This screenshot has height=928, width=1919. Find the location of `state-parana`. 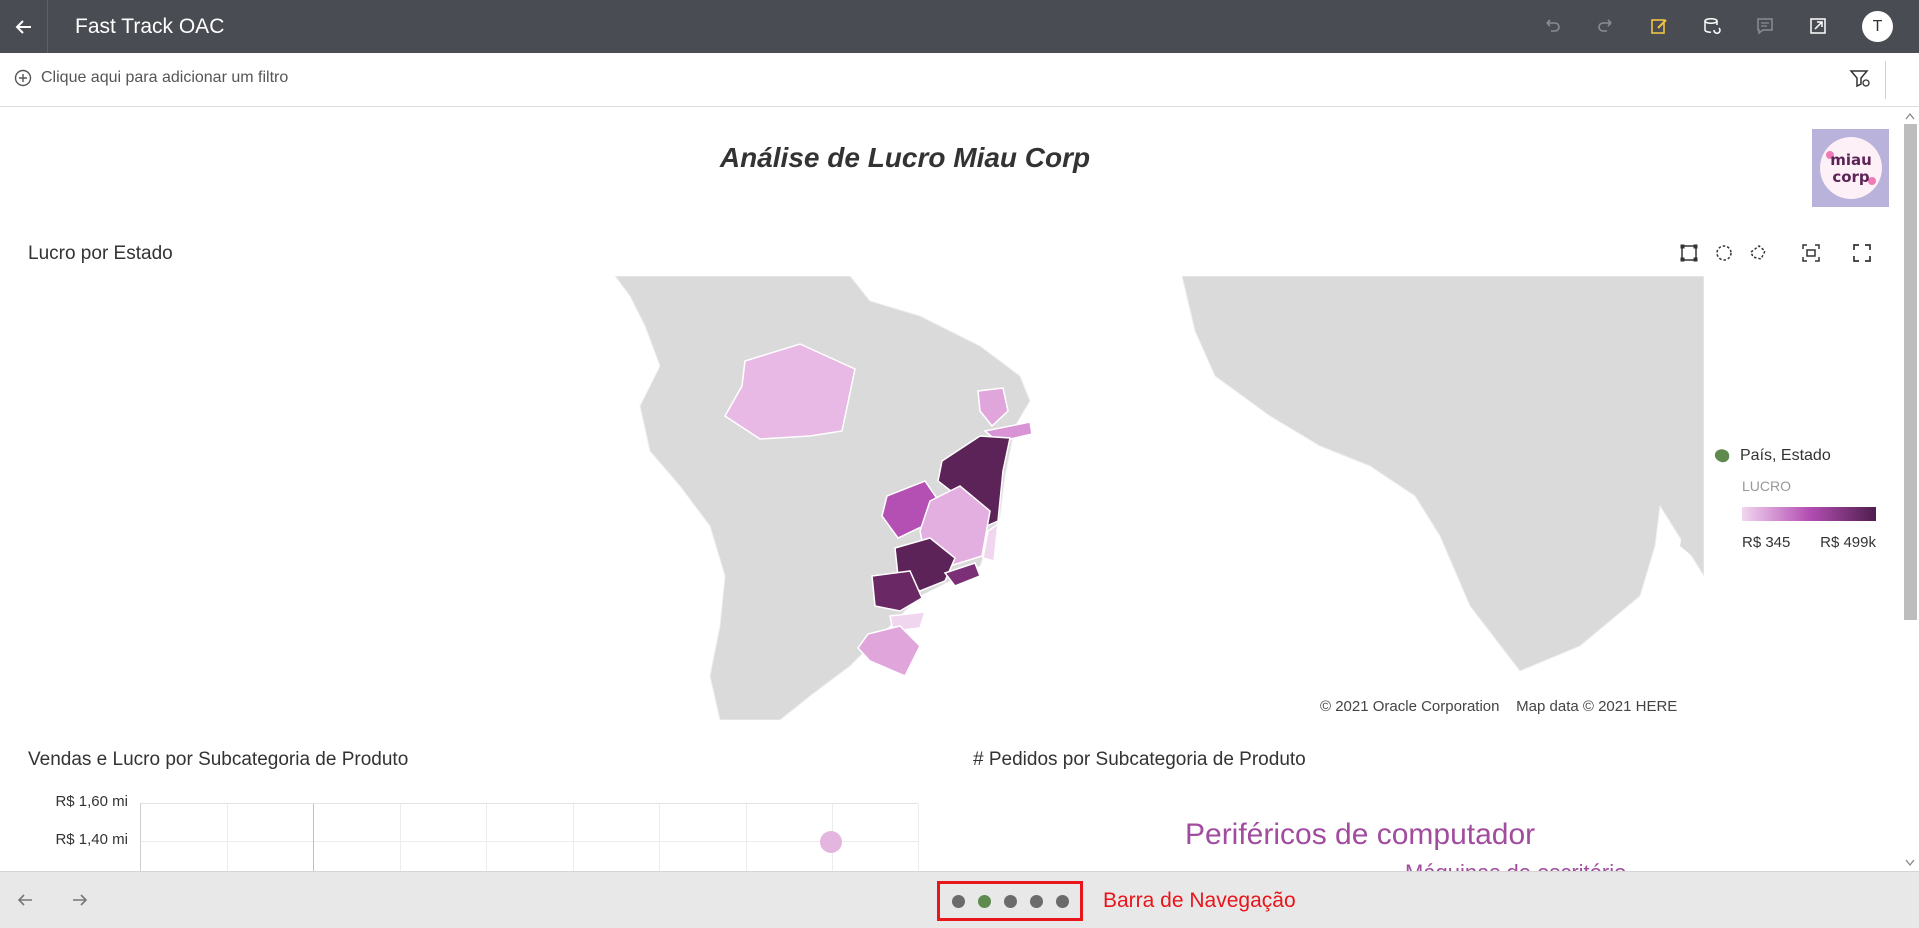

state-parana is located at coordinates (897, 591).